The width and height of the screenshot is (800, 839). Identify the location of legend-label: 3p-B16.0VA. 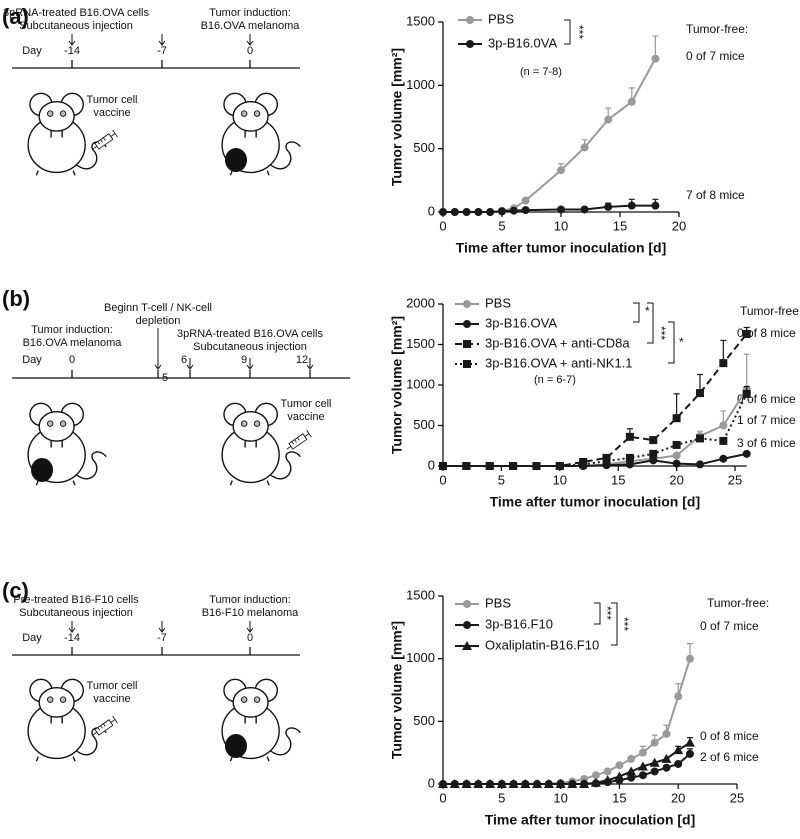
(522, 42).